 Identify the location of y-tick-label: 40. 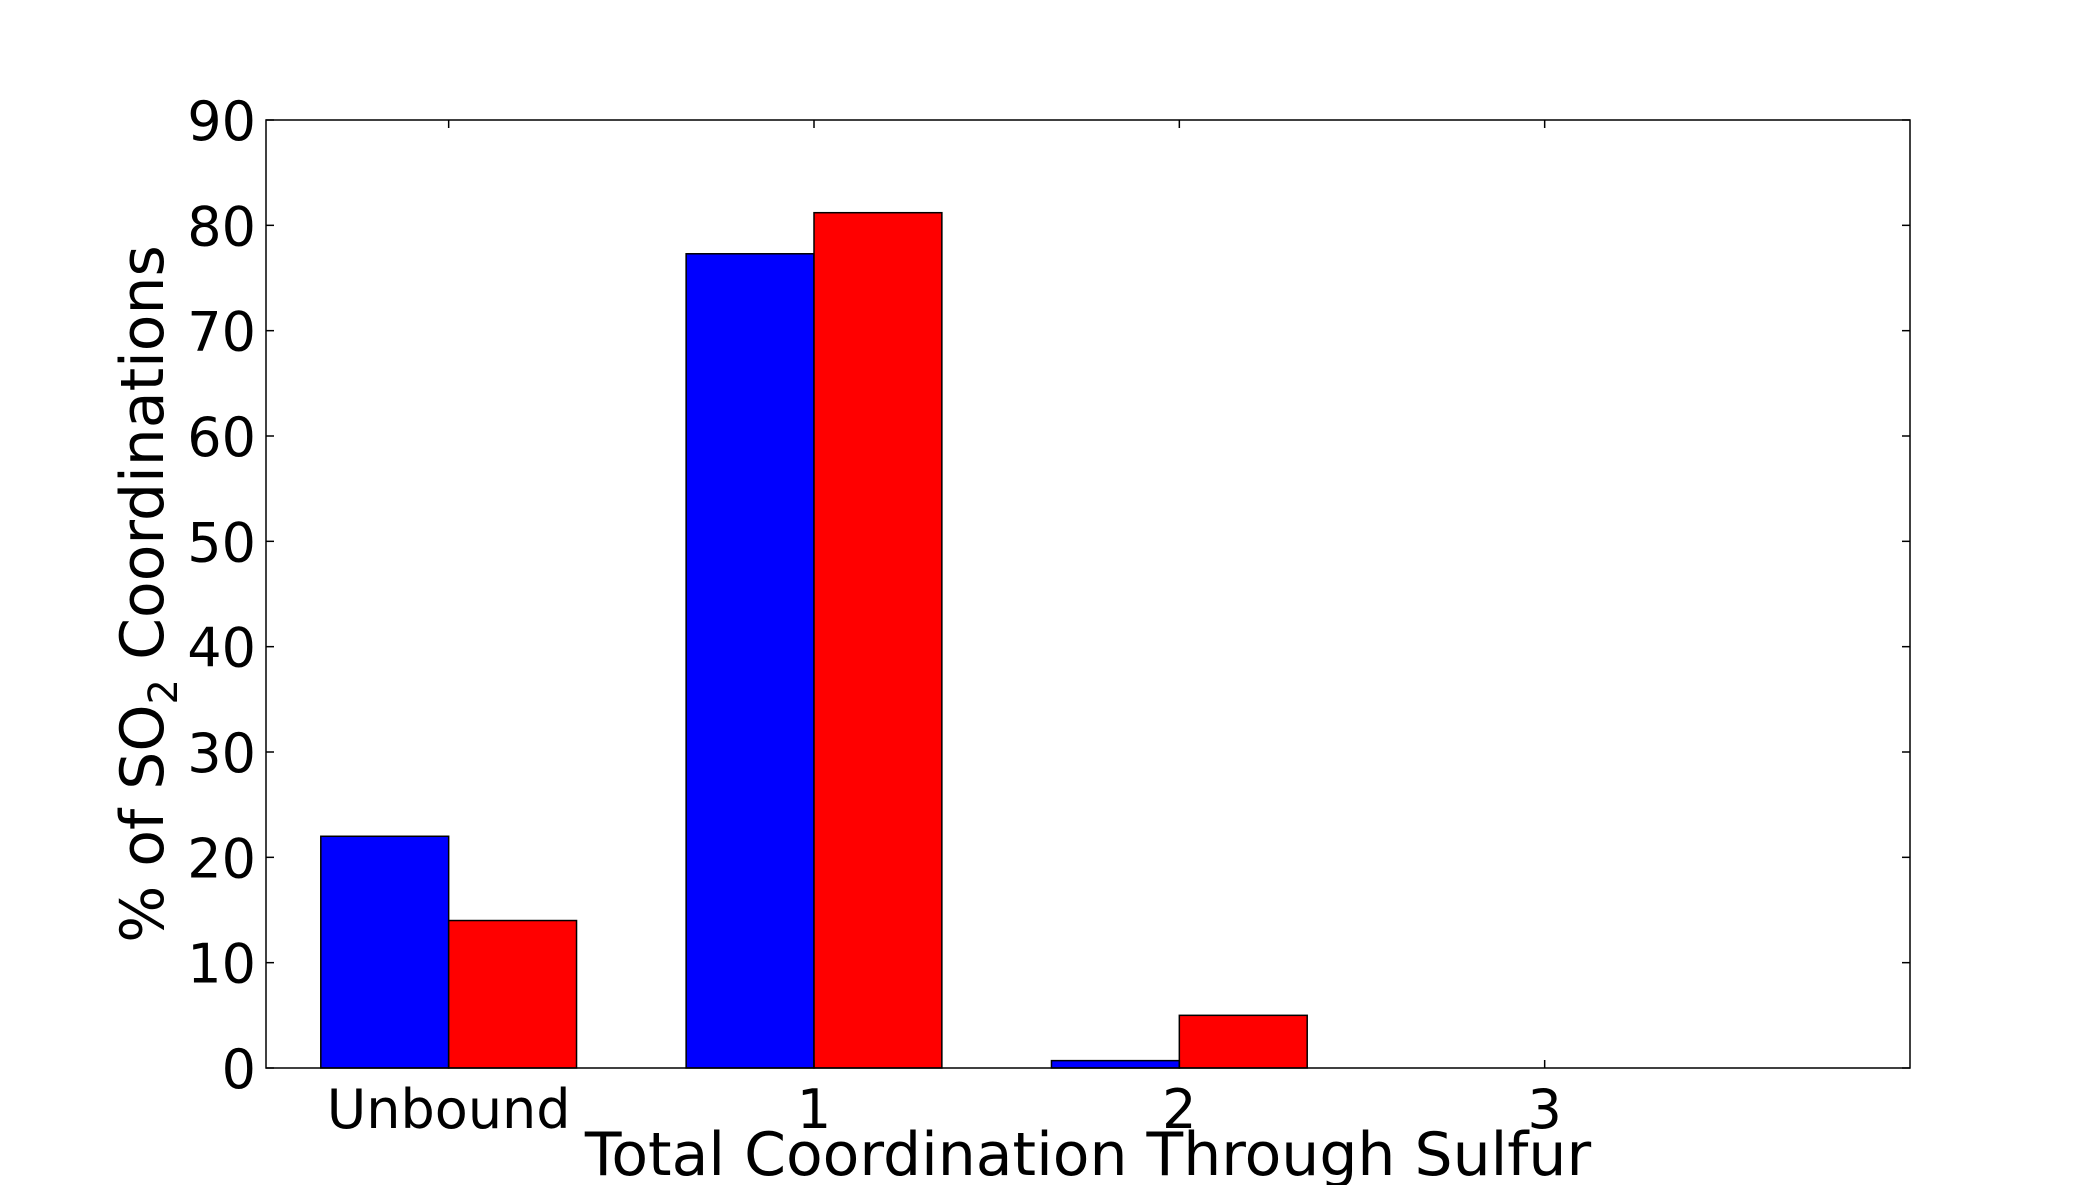
(221, 648).